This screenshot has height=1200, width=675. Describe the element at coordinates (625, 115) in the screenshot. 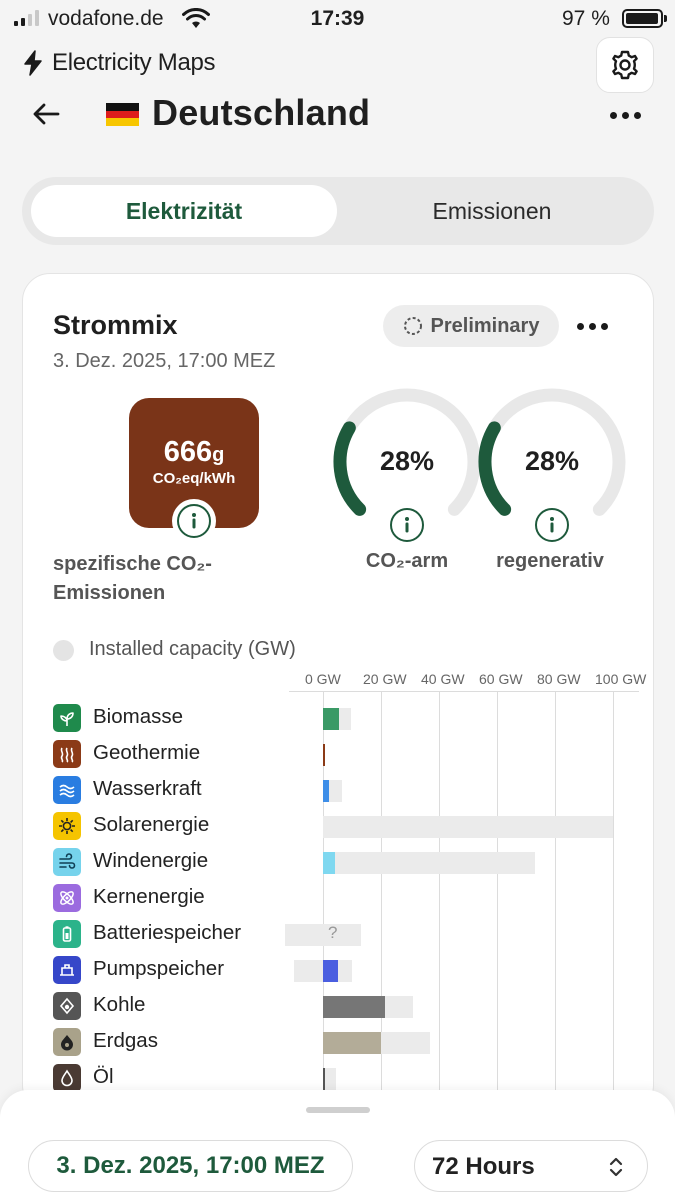

I see `more-options-button` at that location.